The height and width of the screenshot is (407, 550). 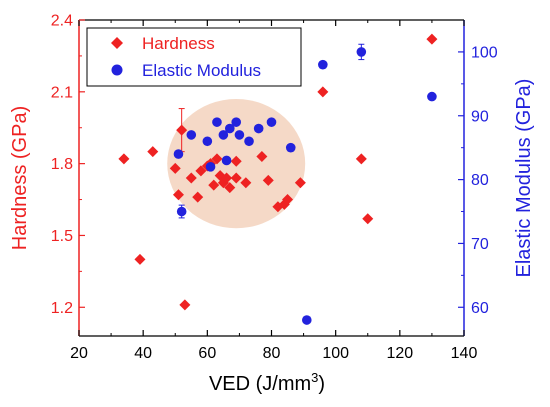 I want to click on left-y-tick-label: 1.5, so click(x=62, y=236).